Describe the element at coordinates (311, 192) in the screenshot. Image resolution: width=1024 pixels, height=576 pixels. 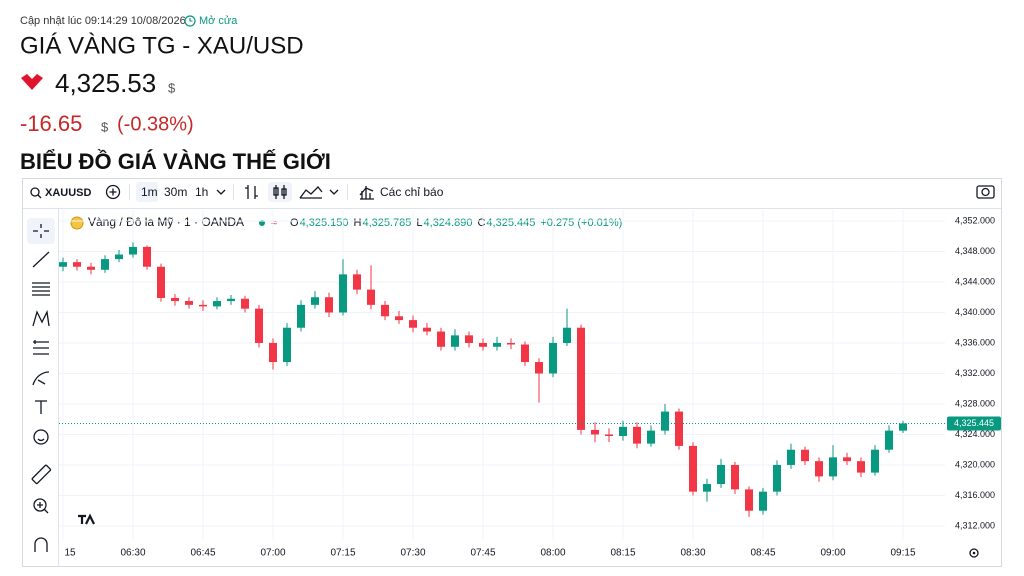
I see `area-type-icon` at that location.